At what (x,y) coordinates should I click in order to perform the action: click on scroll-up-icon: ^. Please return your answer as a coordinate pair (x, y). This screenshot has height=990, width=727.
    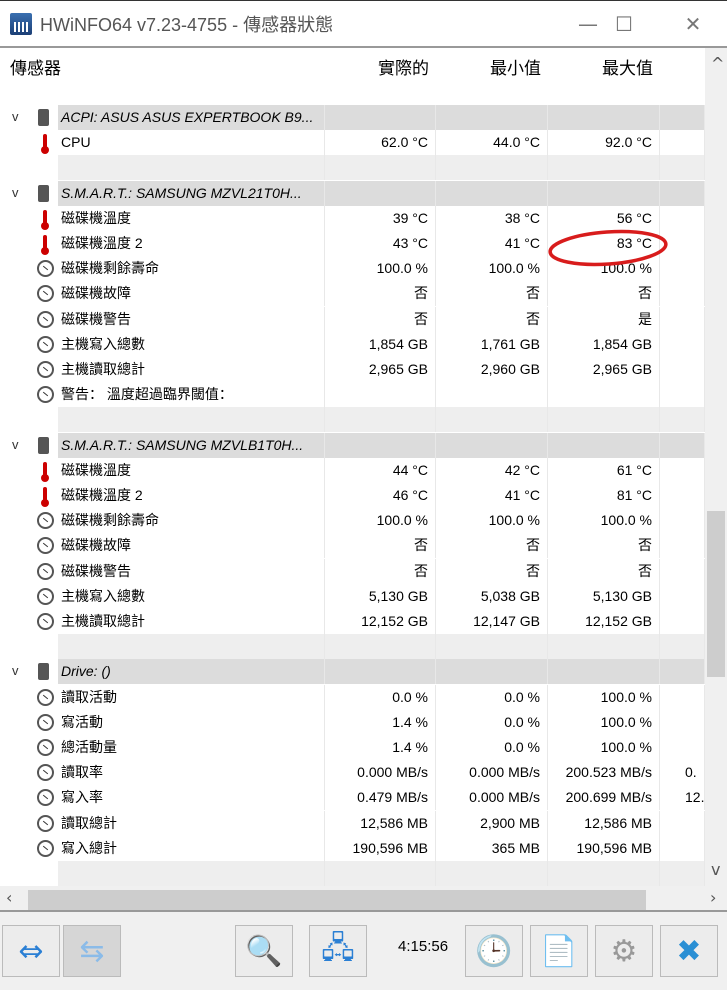
    Looking at the image, I should click on (718, 63).